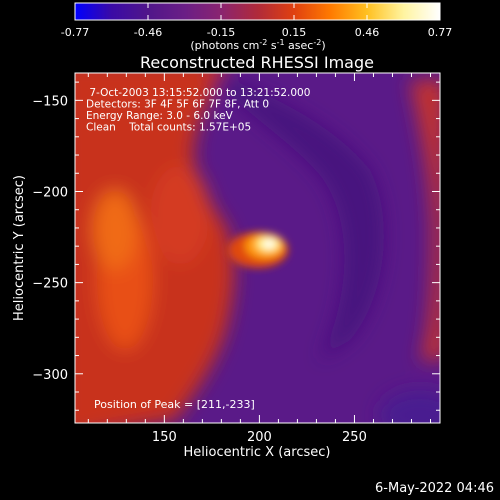  What do you see at coordinates (174, 404) in the screenshot?
I see `peak-position-label: Position of Peak = [211,-233]` at bounding box center [174, 404].